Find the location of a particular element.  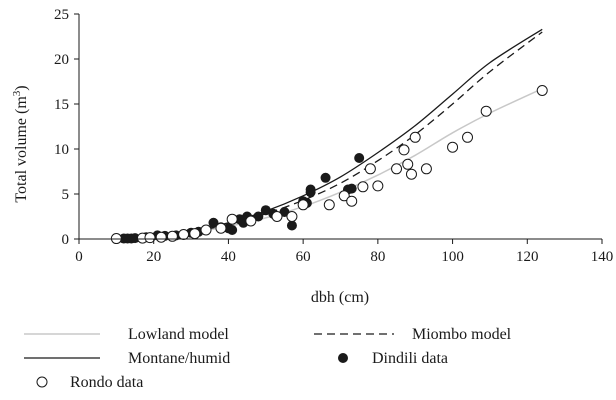

legend-label-montane: Montane/humid is located at coordinates (179, 358).